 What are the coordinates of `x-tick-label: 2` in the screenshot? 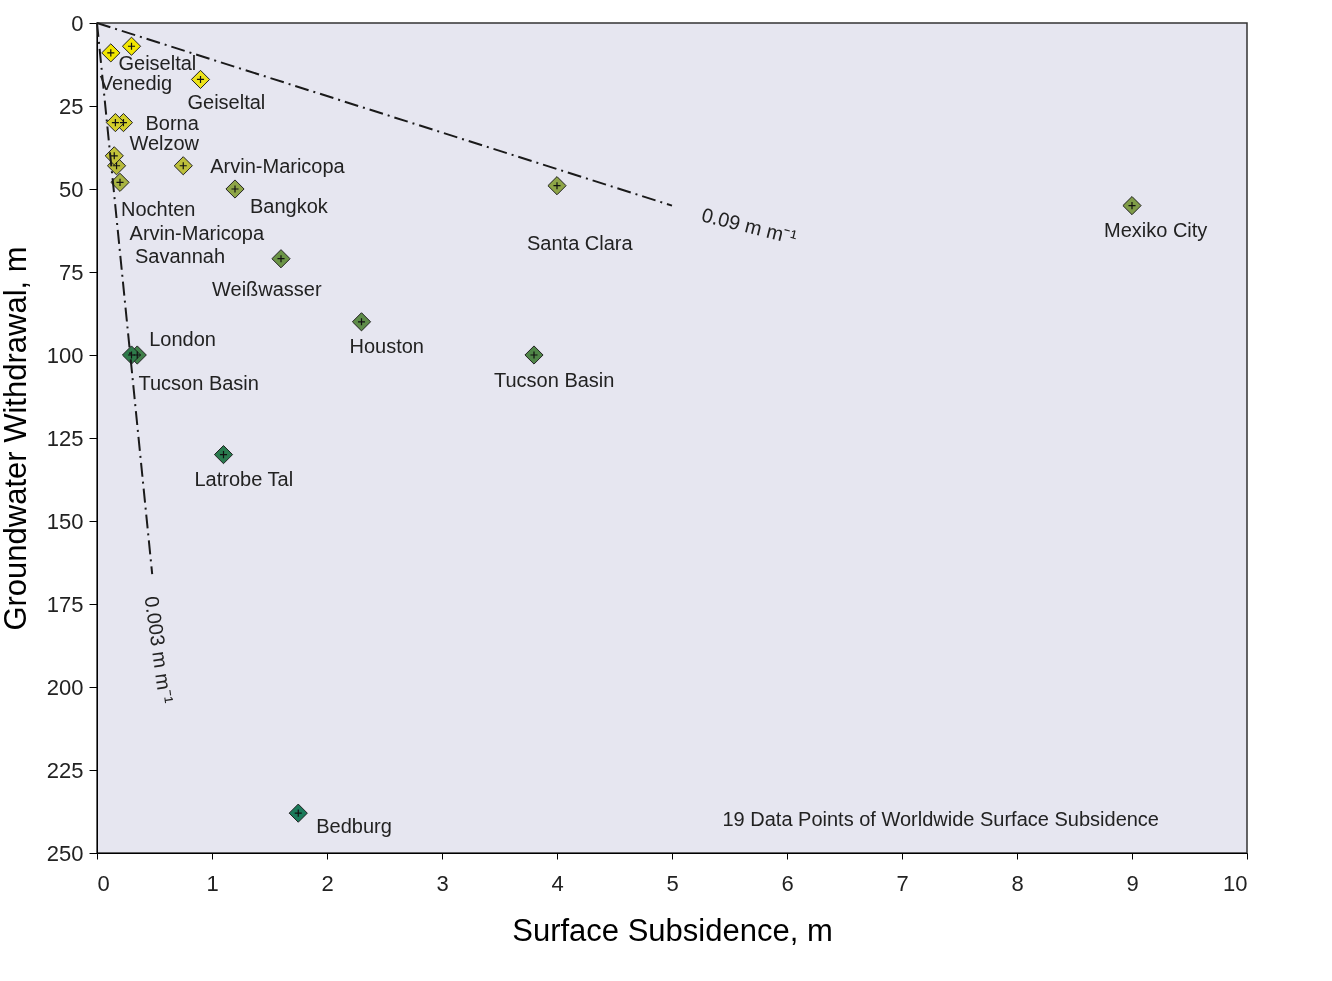 It's located at (327, 883).